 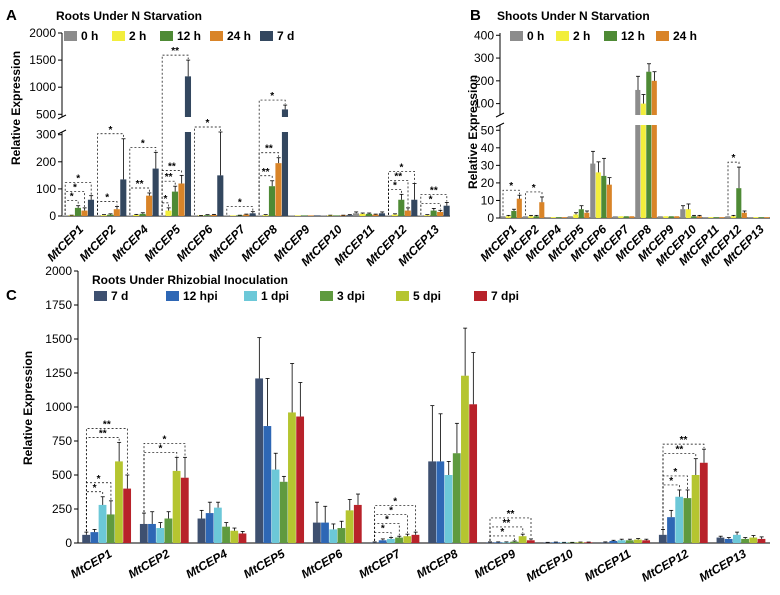 What do you see at coordinates (107, 424) in the screenshot?
I see `panel-c-significance-label: **` at bounding box center [107, 424].